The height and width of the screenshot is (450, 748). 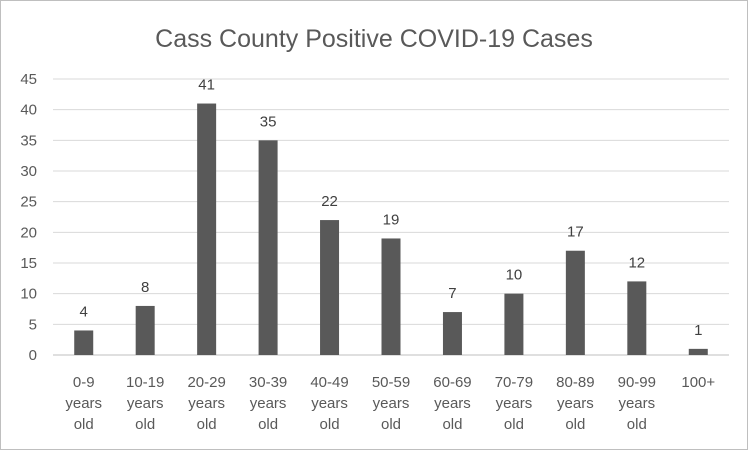 I want to click on chart-title: Cass County Positive COVID-19 Cases, so click(x=374, y=39).